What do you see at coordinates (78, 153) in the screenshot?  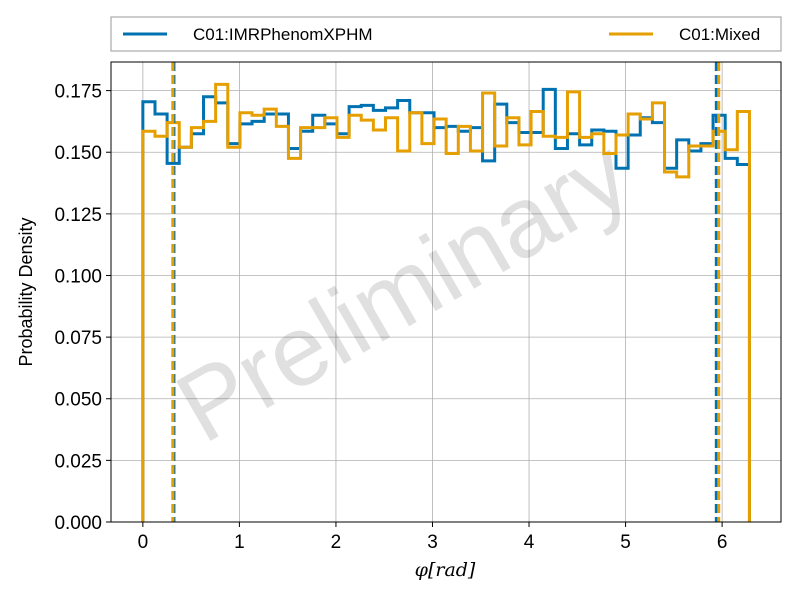 I see `y-tick-label: 0.150` at bounding box center [78, 153].